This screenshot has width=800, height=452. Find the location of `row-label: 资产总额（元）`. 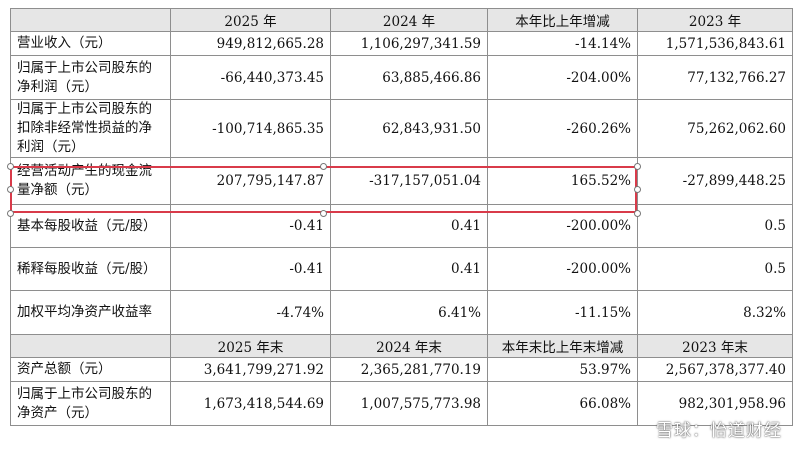

row-label: 资产总额（元） is located at coordinates (90, 369).